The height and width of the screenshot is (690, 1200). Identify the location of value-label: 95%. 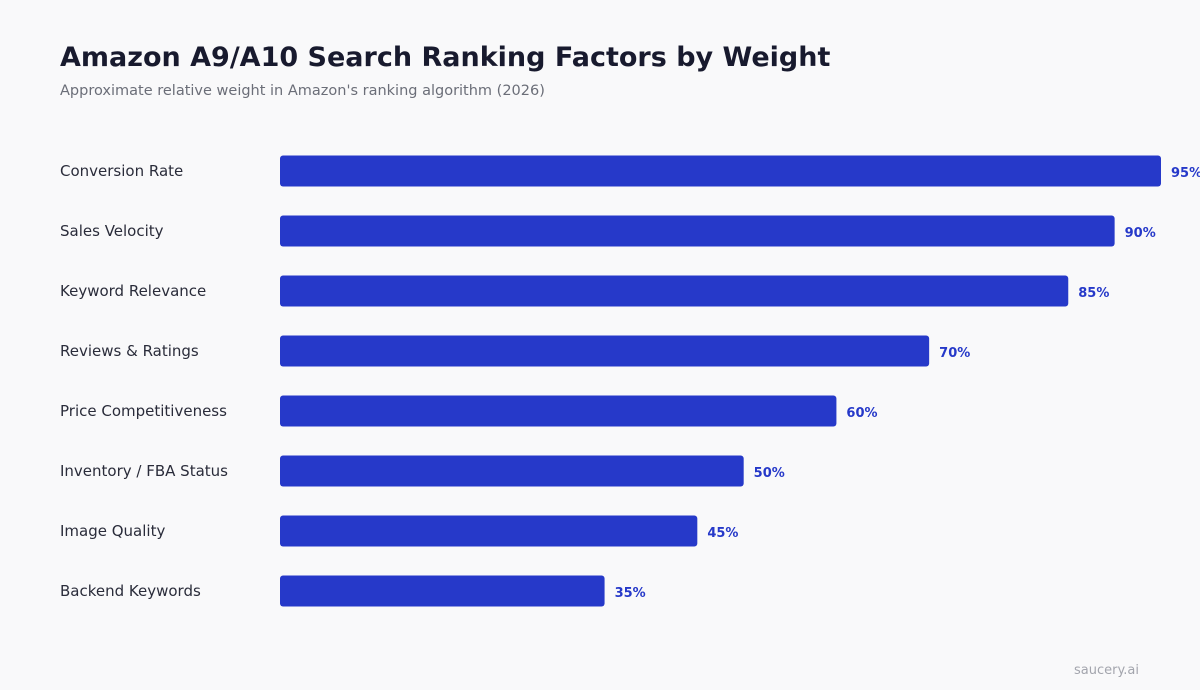
(1185, 173).